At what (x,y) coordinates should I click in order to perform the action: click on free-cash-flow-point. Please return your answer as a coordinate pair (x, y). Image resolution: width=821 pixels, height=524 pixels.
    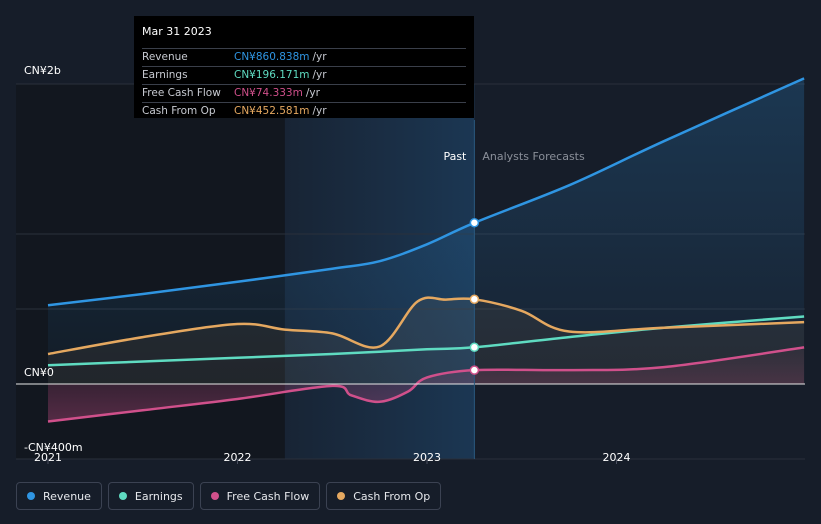
    Looking at the image, I should click on (474, 370).